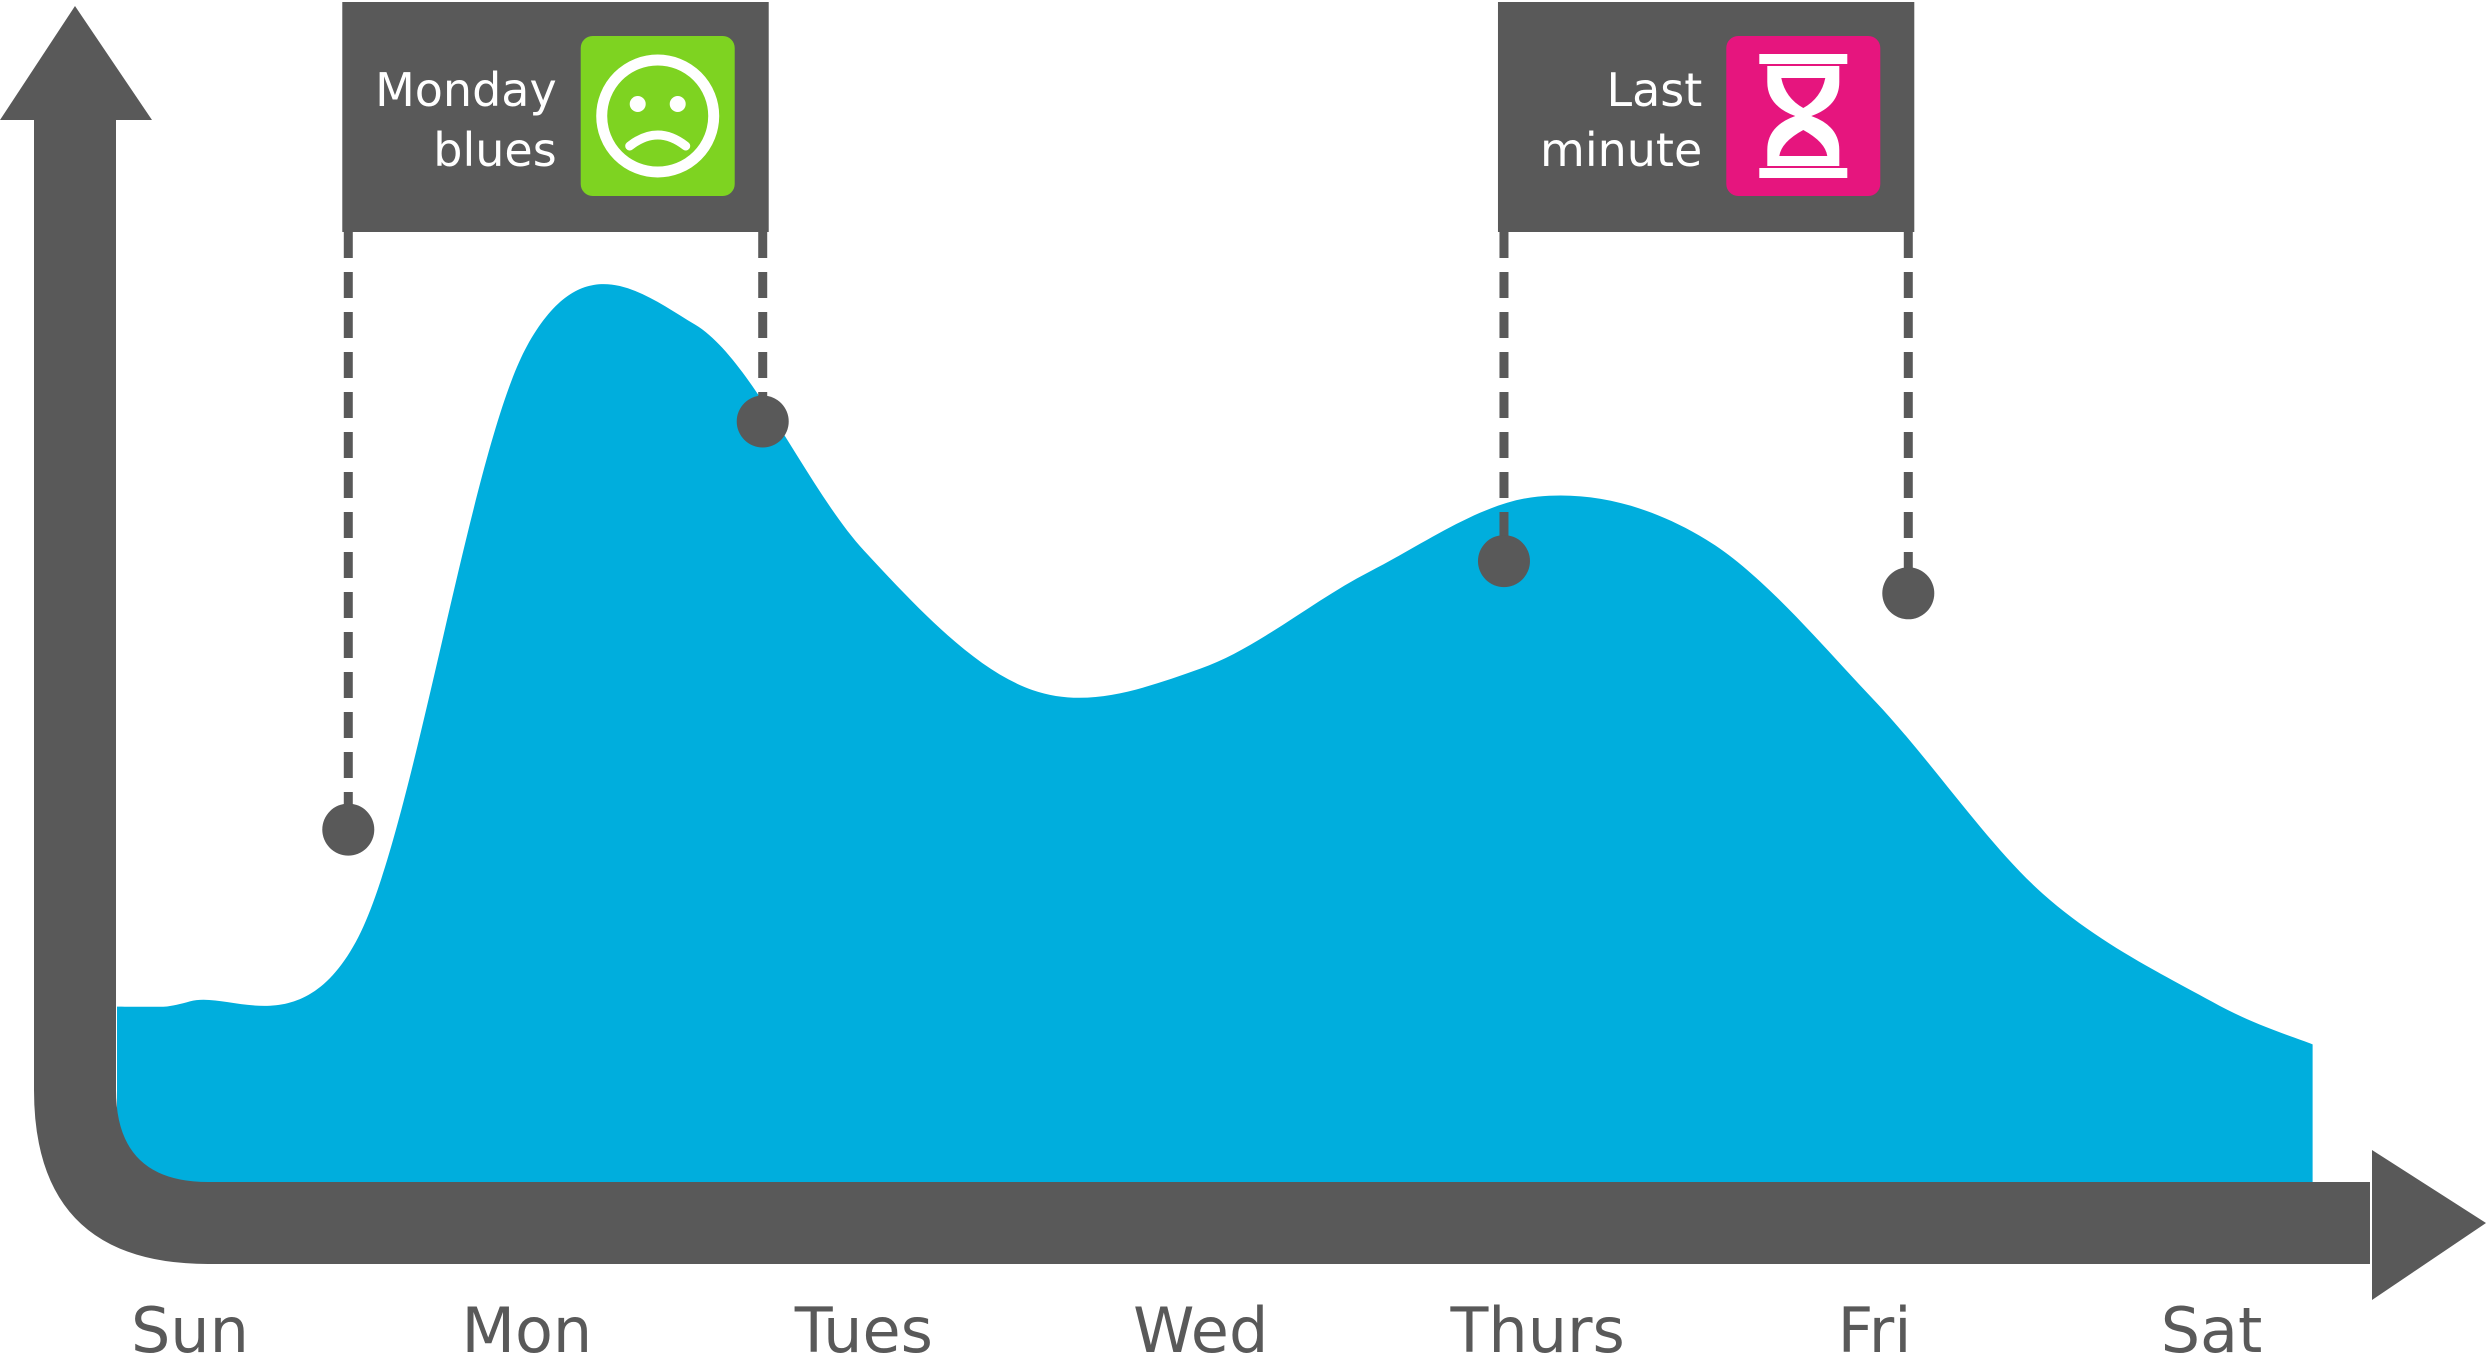  What do you see at coordinates (863, 1325) in the screenshot?
I see `x-tick-label-tues: Tues` at bounding box center [863, 1325].